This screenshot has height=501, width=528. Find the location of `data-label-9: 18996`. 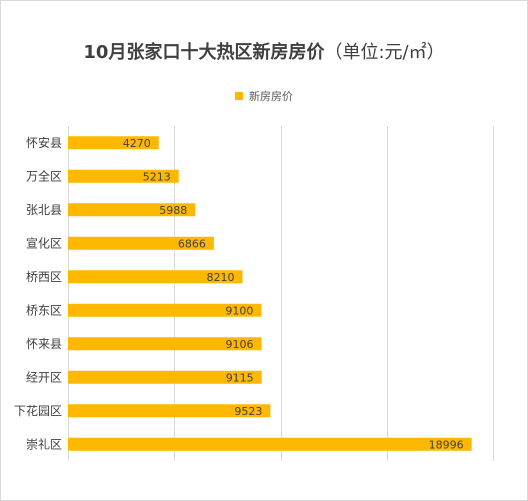

data-label-9: 18996 is located at coordinates (446, 444).